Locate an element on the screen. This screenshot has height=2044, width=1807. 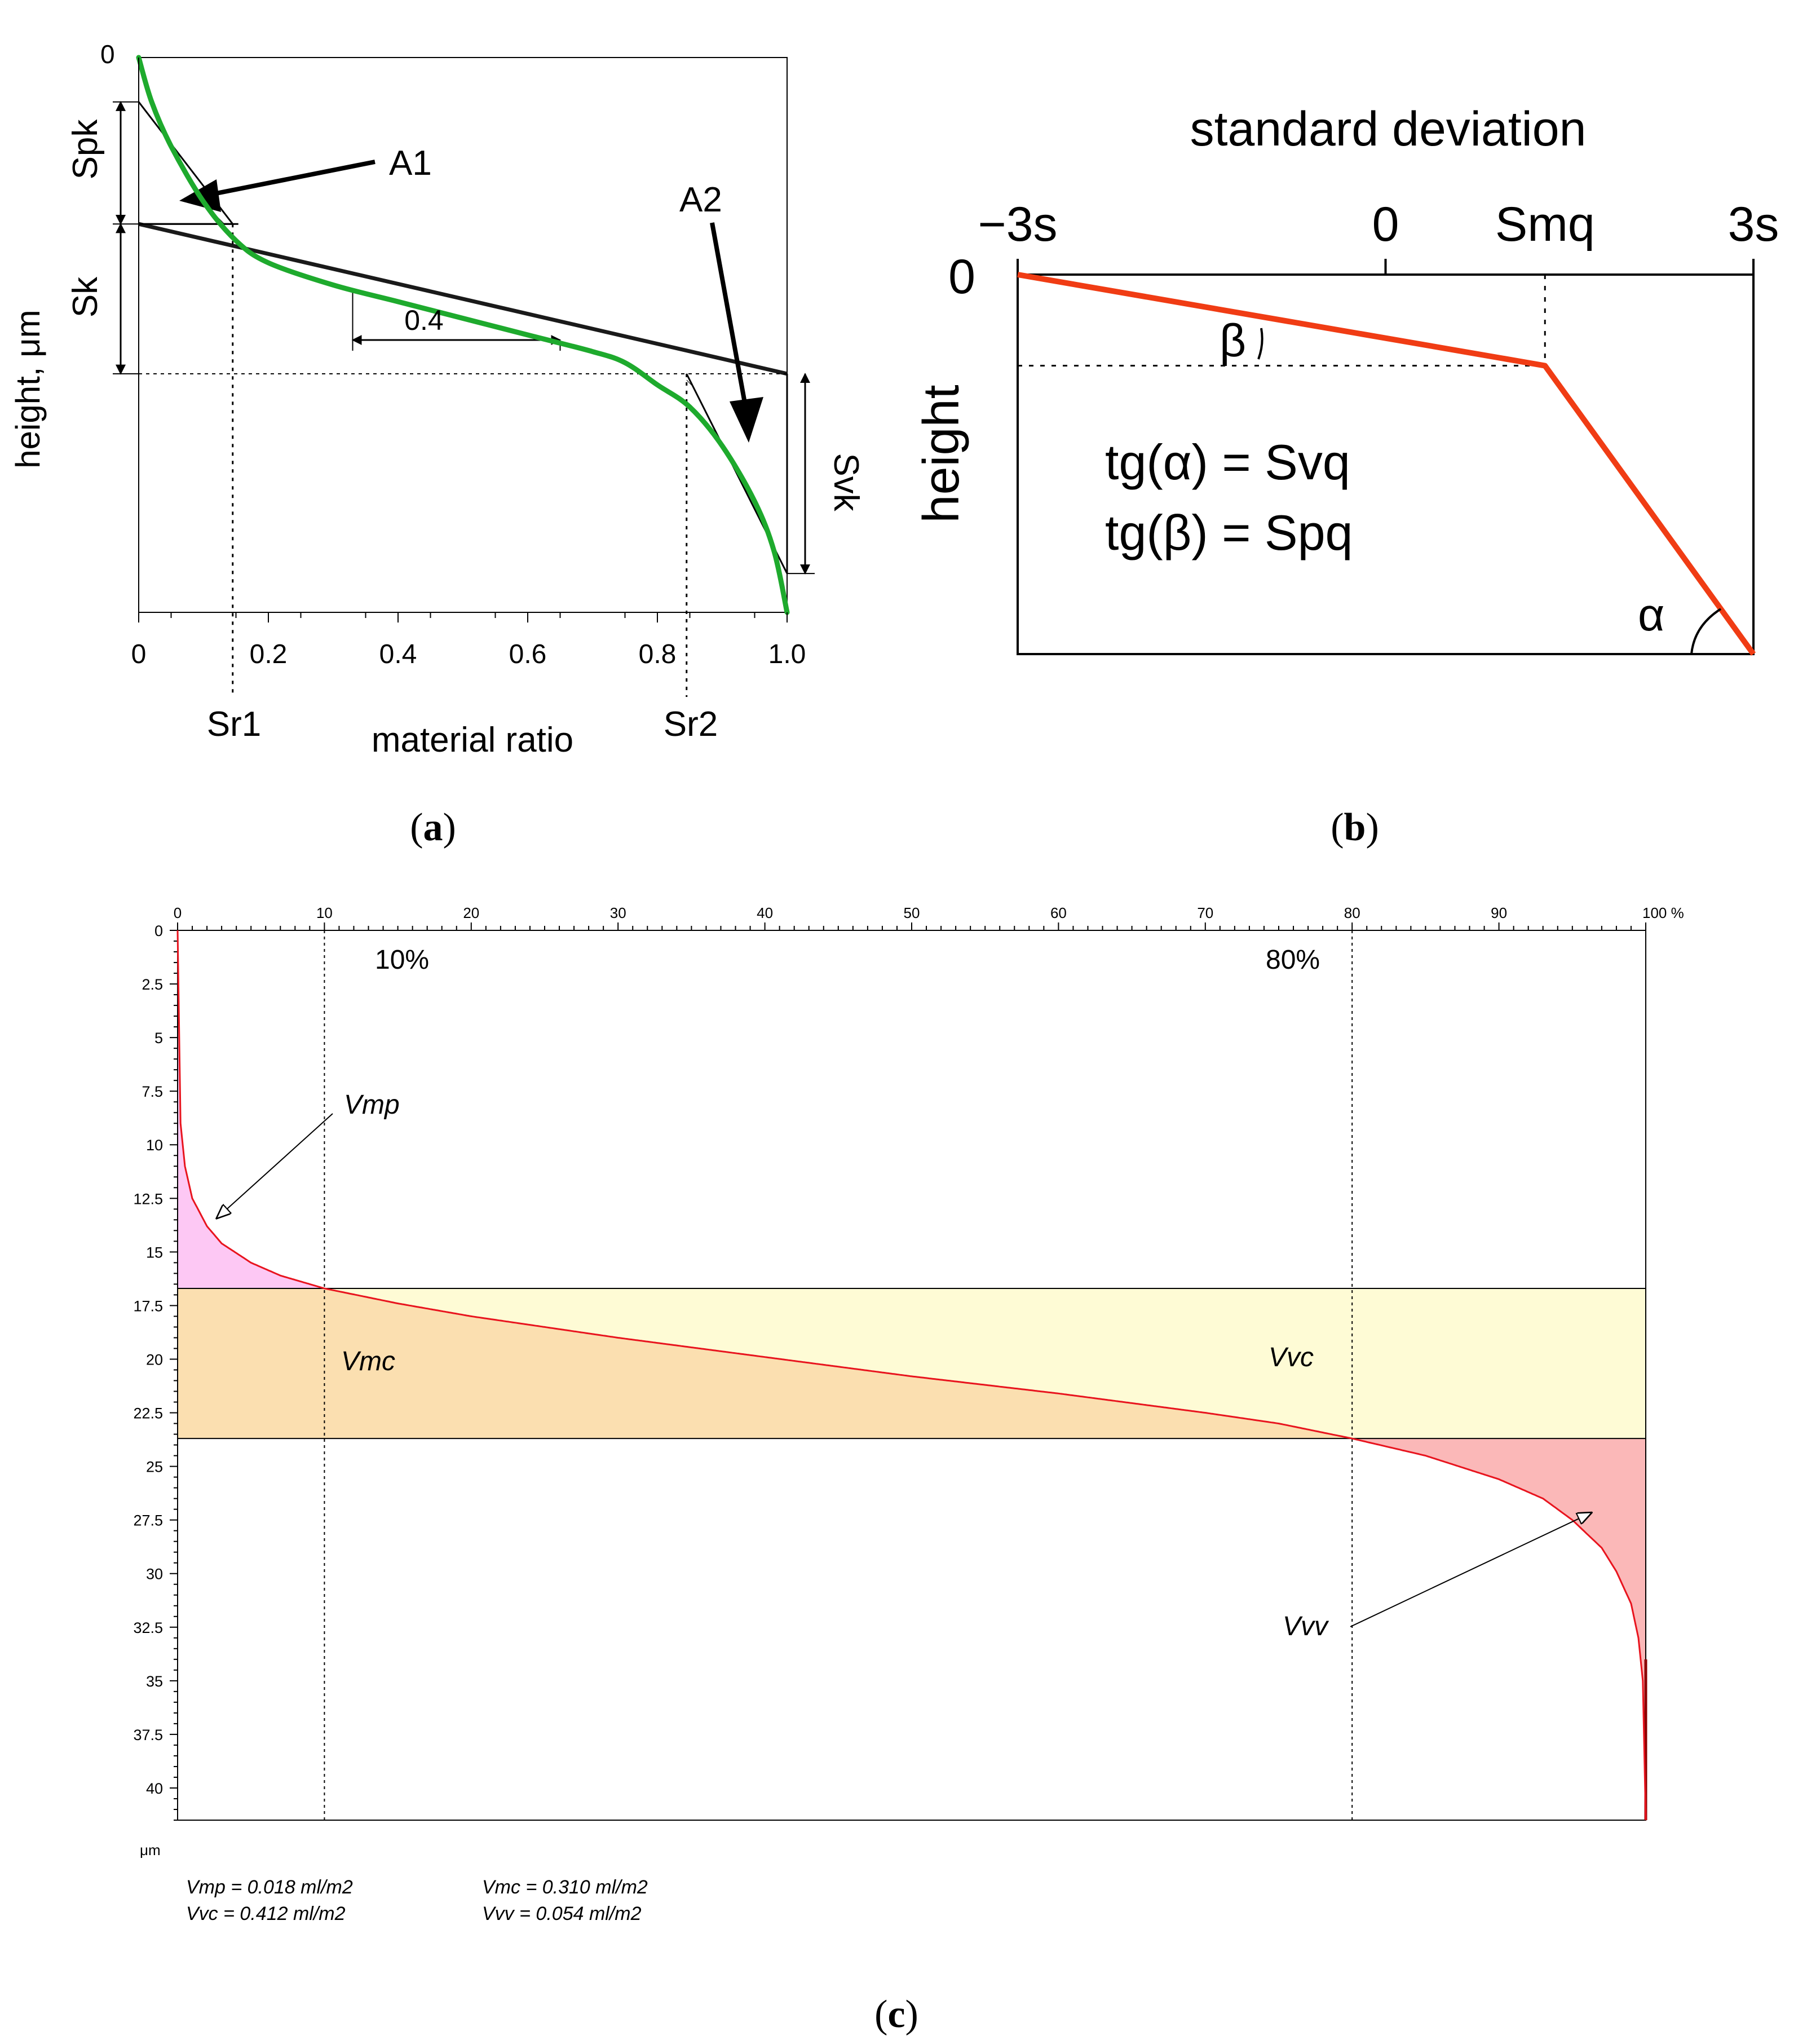
panel-b-y-zero: 0 is located at coordinates (961, 277).